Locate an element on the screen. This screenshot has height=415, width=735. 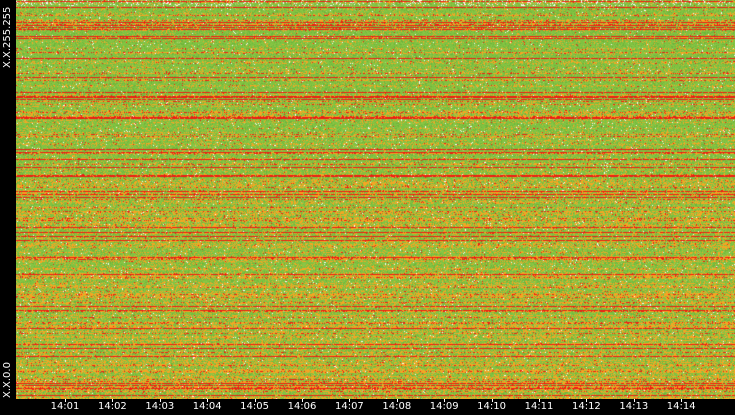
x-tick-label: 14:09 is located at coordinates (444, 406).